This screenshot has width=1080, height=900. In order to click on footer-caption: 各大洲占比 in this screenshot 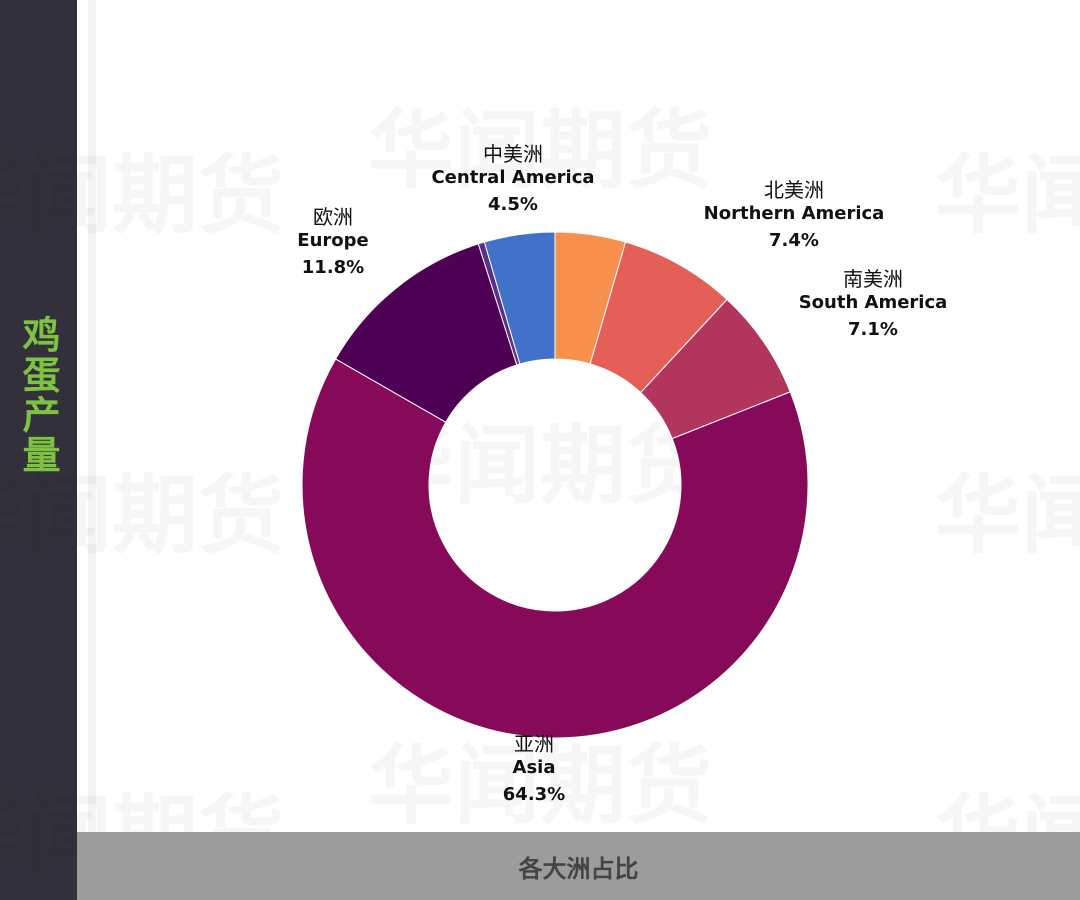, I will do `click(578, 868)`.